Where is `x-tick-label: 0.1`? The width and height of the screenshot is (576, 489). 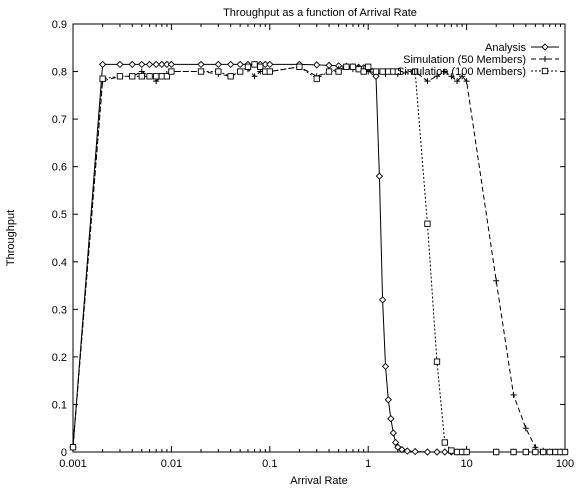 x-tick-label: 0.1 is located at coordinates (269, 464).